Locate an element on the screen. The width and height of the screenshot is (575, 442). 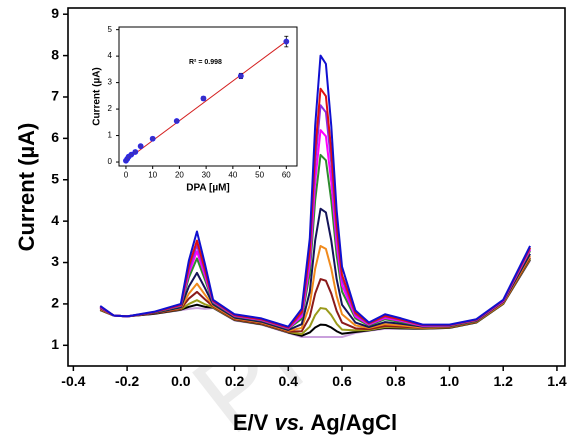
x-axis-title-part: vs. is located at coordinates (289, 422).